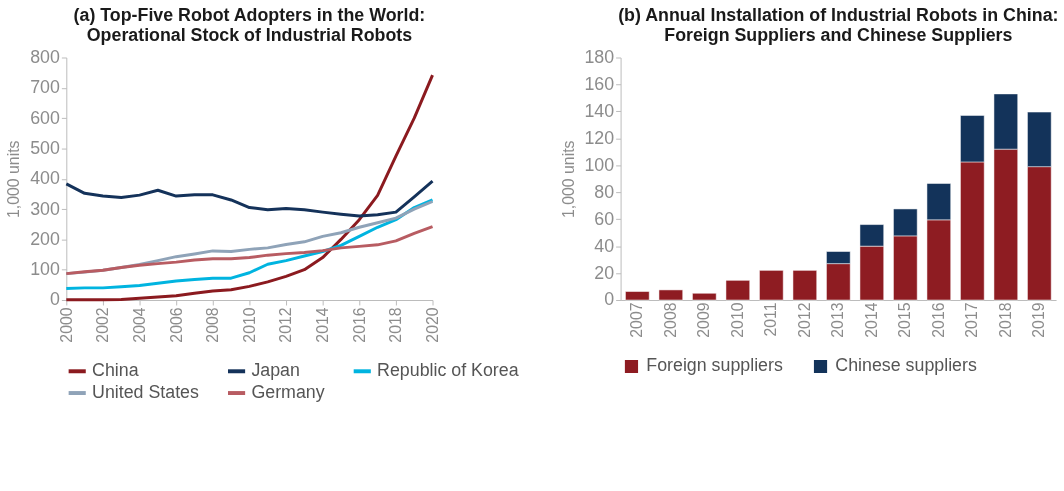 The width and height of the screenshot is (1064, 491). I want to click on x-tick-label: 2002, so click(103, 325).